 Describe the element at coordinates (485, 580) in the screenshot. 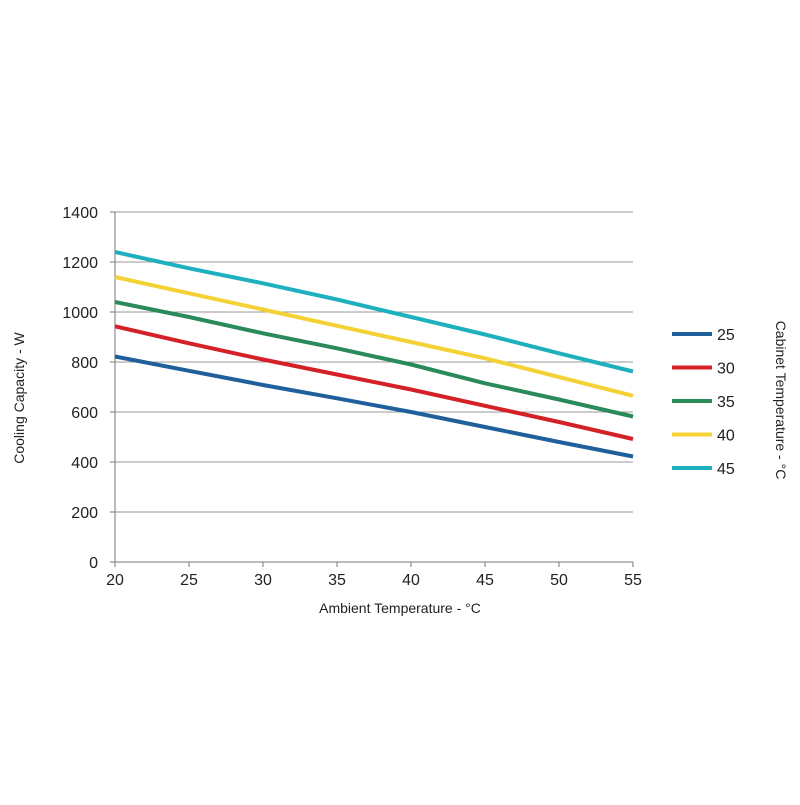

I see `x-tick-label: 45` at that location.